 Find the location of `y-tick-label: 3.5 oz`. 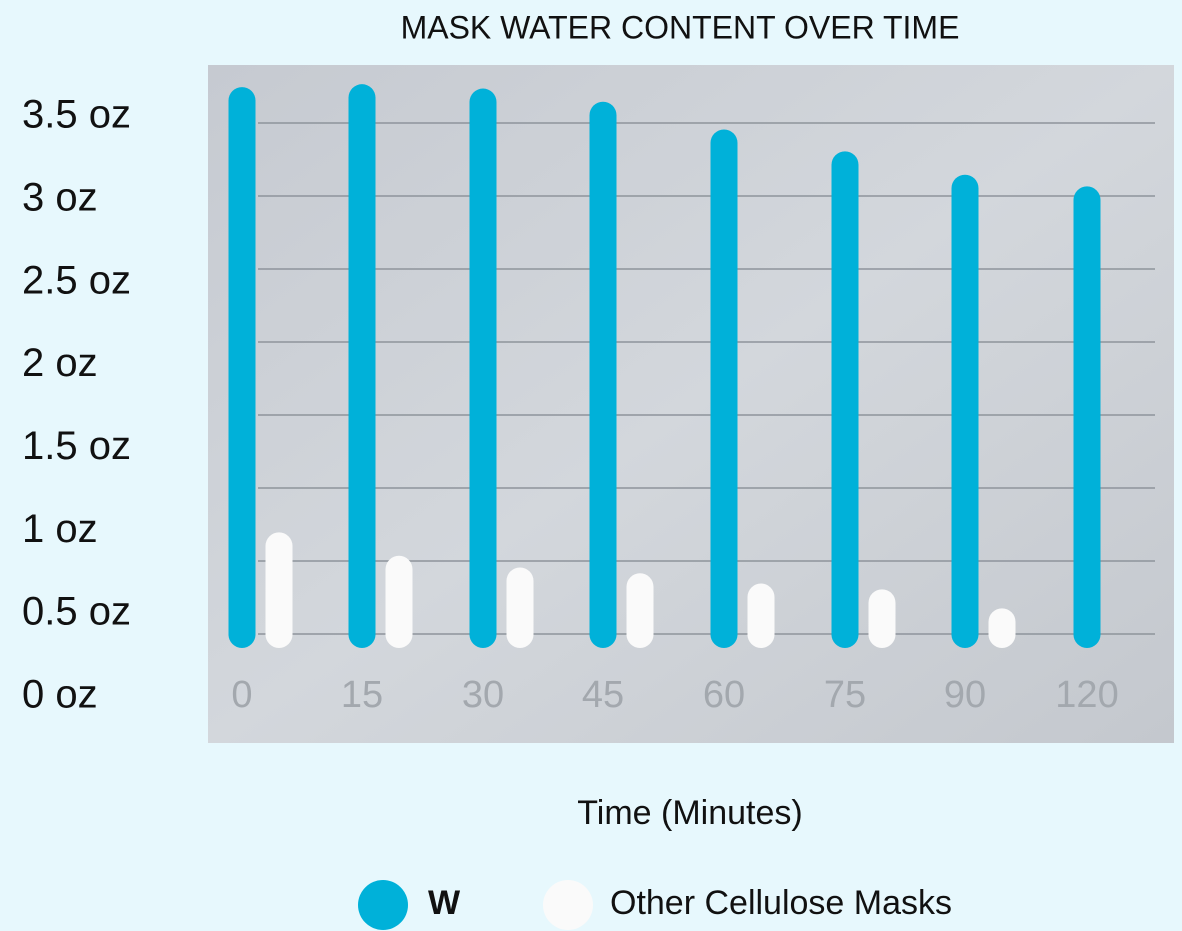

y-tick-label: 3.5 oz is located at coordinates (76, 115).